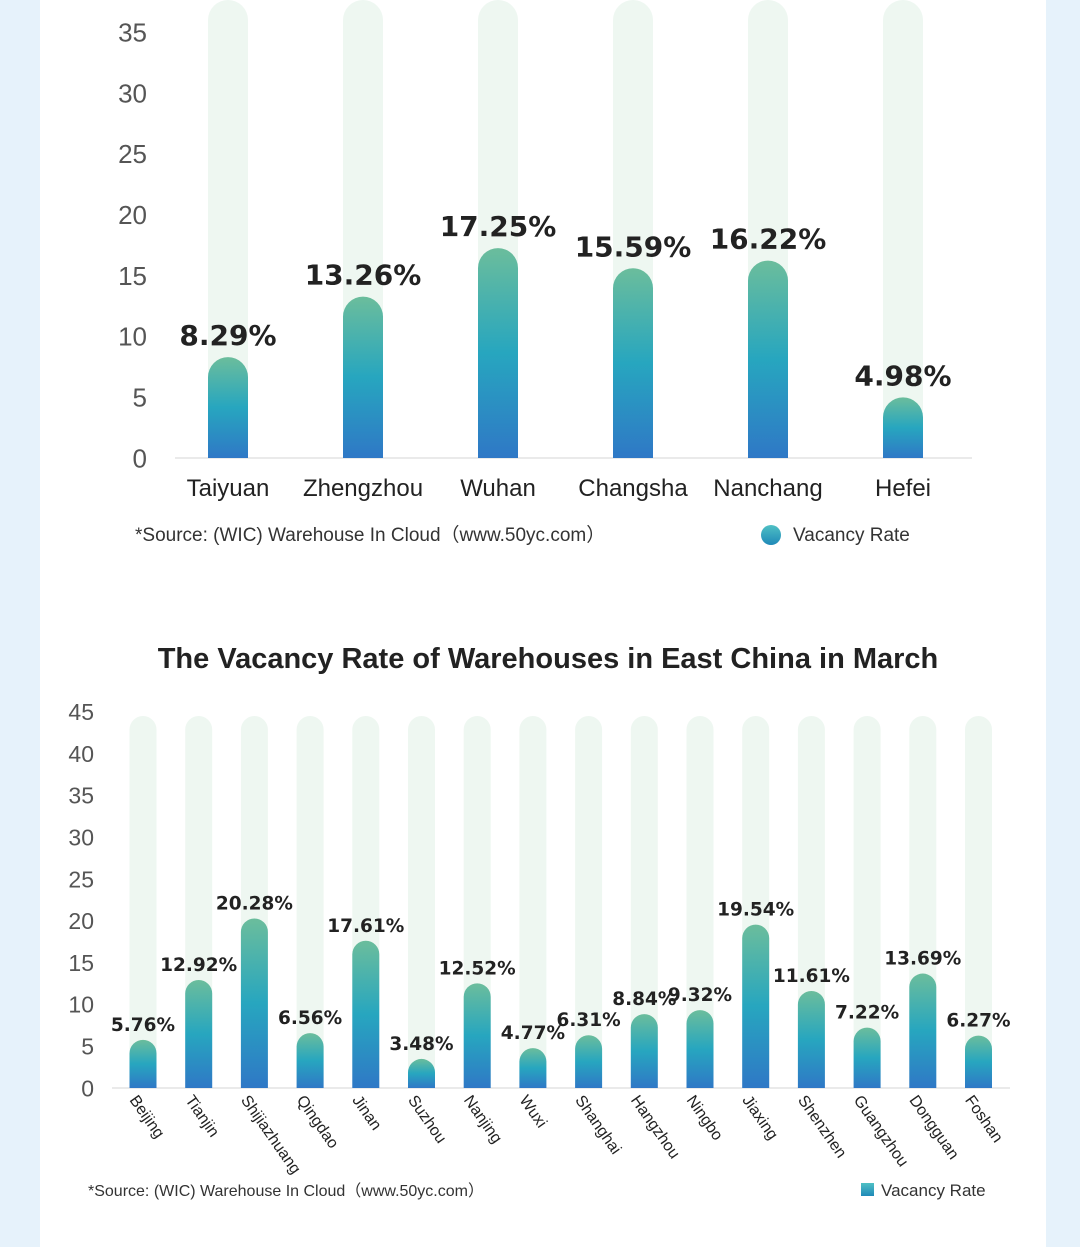 The width and height of the screenshot is (1080, 1247). Describe the element at coordinates (704, 1118) in the screenshot. I see `c2-category-label-ningbo: Ningbo` at that location.